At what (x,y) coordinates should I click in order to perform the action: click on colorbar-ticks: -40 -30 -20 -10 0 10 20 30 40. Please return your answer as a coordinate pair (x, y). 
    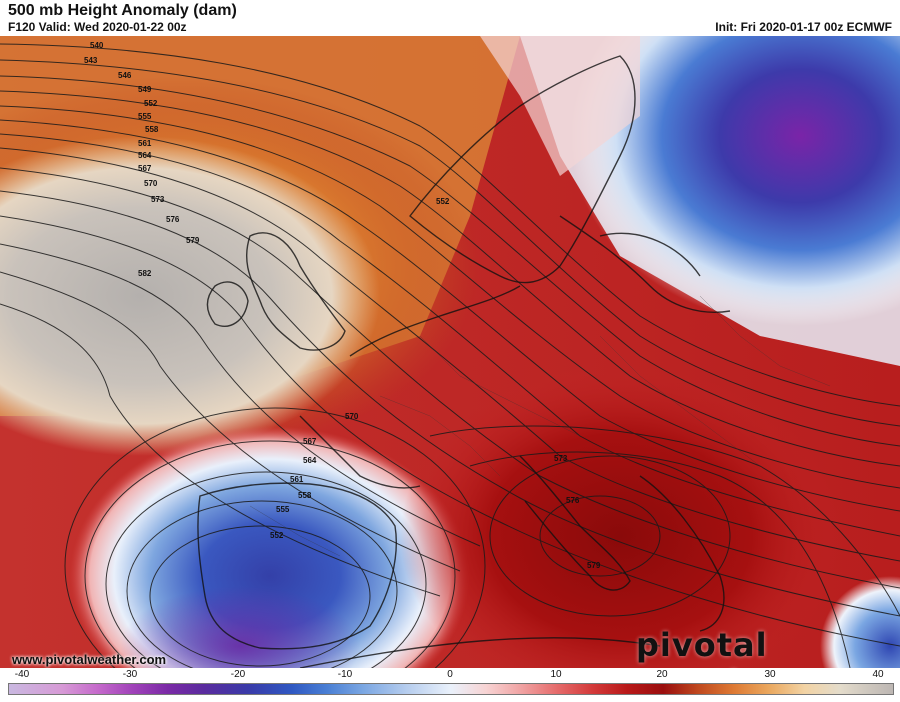
    Looking at the image, I should click on (450, 675).